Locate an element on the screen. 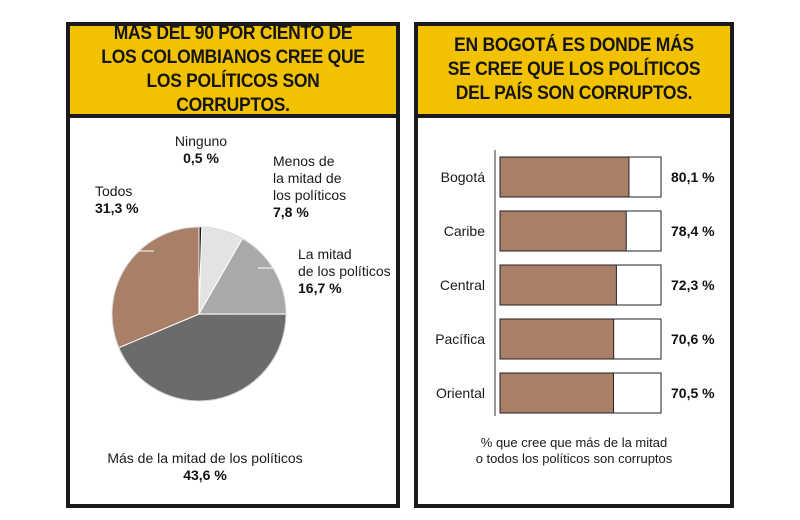  pie-label-menos: Menos de la mitad de los políticos 7,8 % is located at coordinates (309, 186).